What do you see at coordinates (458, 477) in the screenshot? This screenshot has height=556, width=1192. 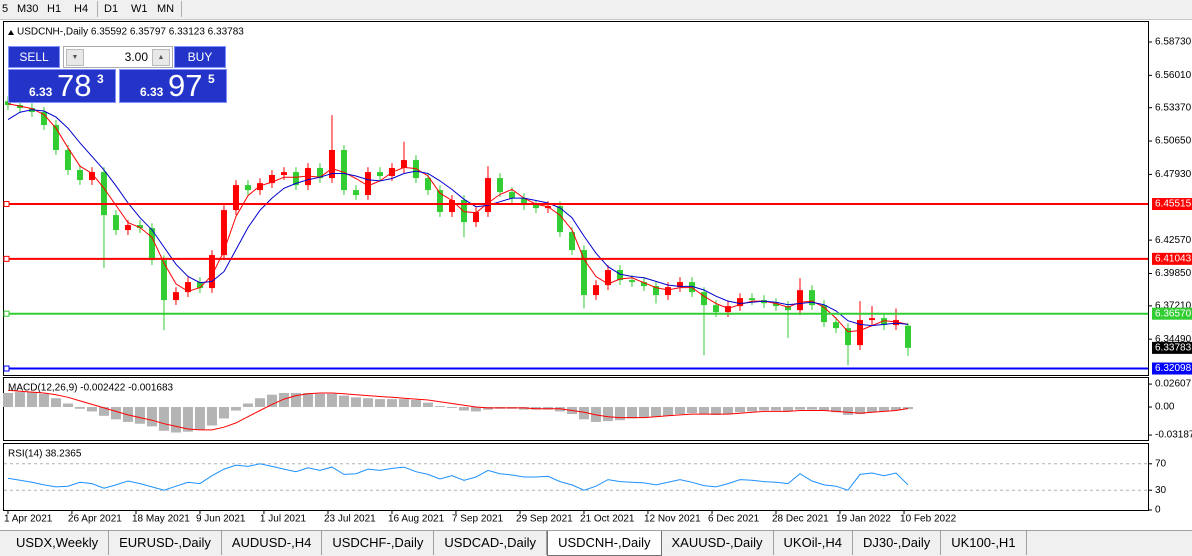 I see `indicator-line` at bounding box center [458, 477].